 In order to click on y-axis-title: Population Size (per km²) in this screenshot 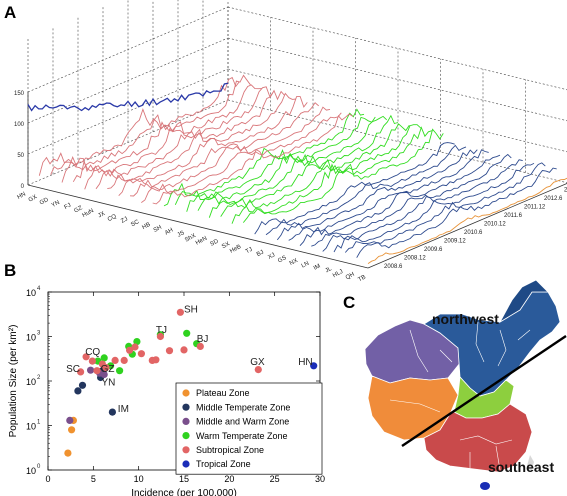, I will do `click(13, 381)`.